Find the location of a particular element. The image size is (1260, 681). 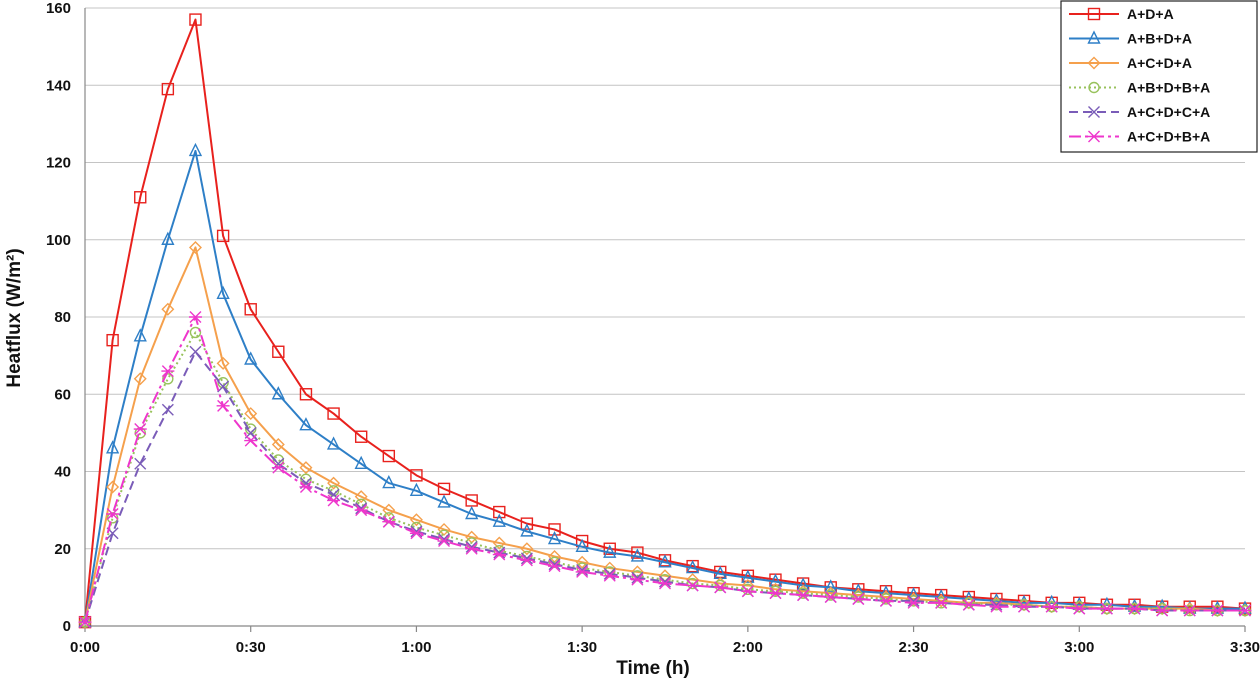

x-tick-label: 0:30 is located at coordinates (251, 647).